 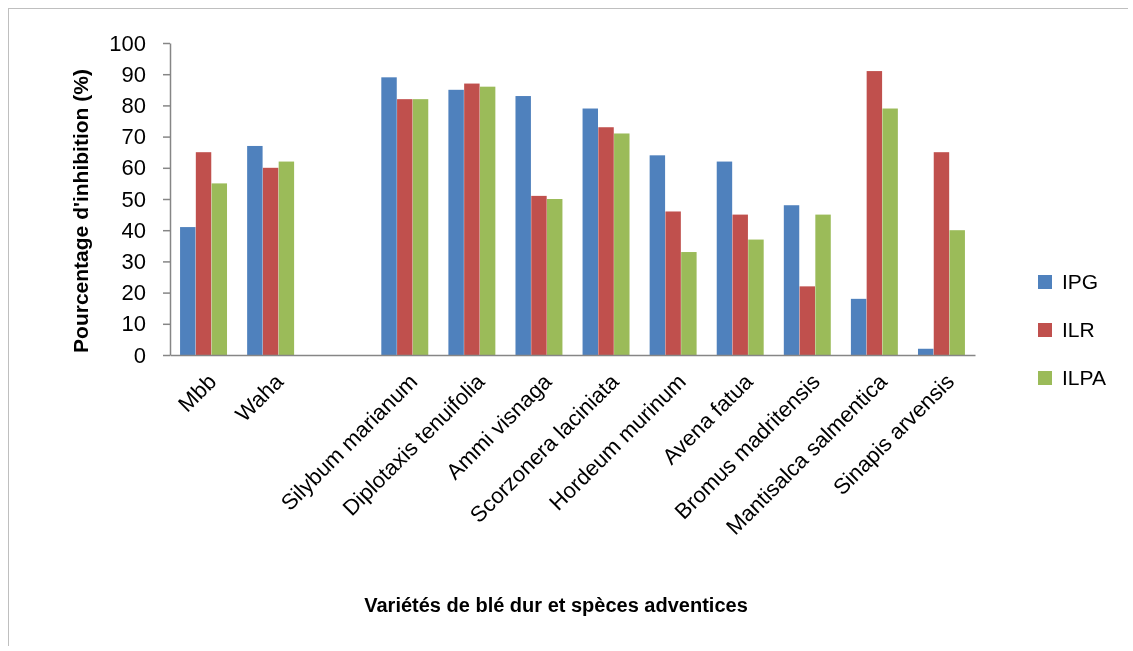 What do you see at coordinates (80, 211) in the screenshot?
I see `y-axis-title: Pourcentage d'inhibition (%)` at bounding box center [80, 211].